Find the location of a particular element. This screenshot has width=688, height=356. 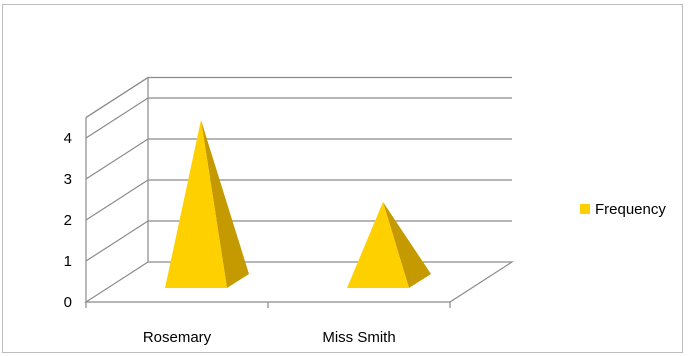

legend-swatch is located at coordinates (585, 209).